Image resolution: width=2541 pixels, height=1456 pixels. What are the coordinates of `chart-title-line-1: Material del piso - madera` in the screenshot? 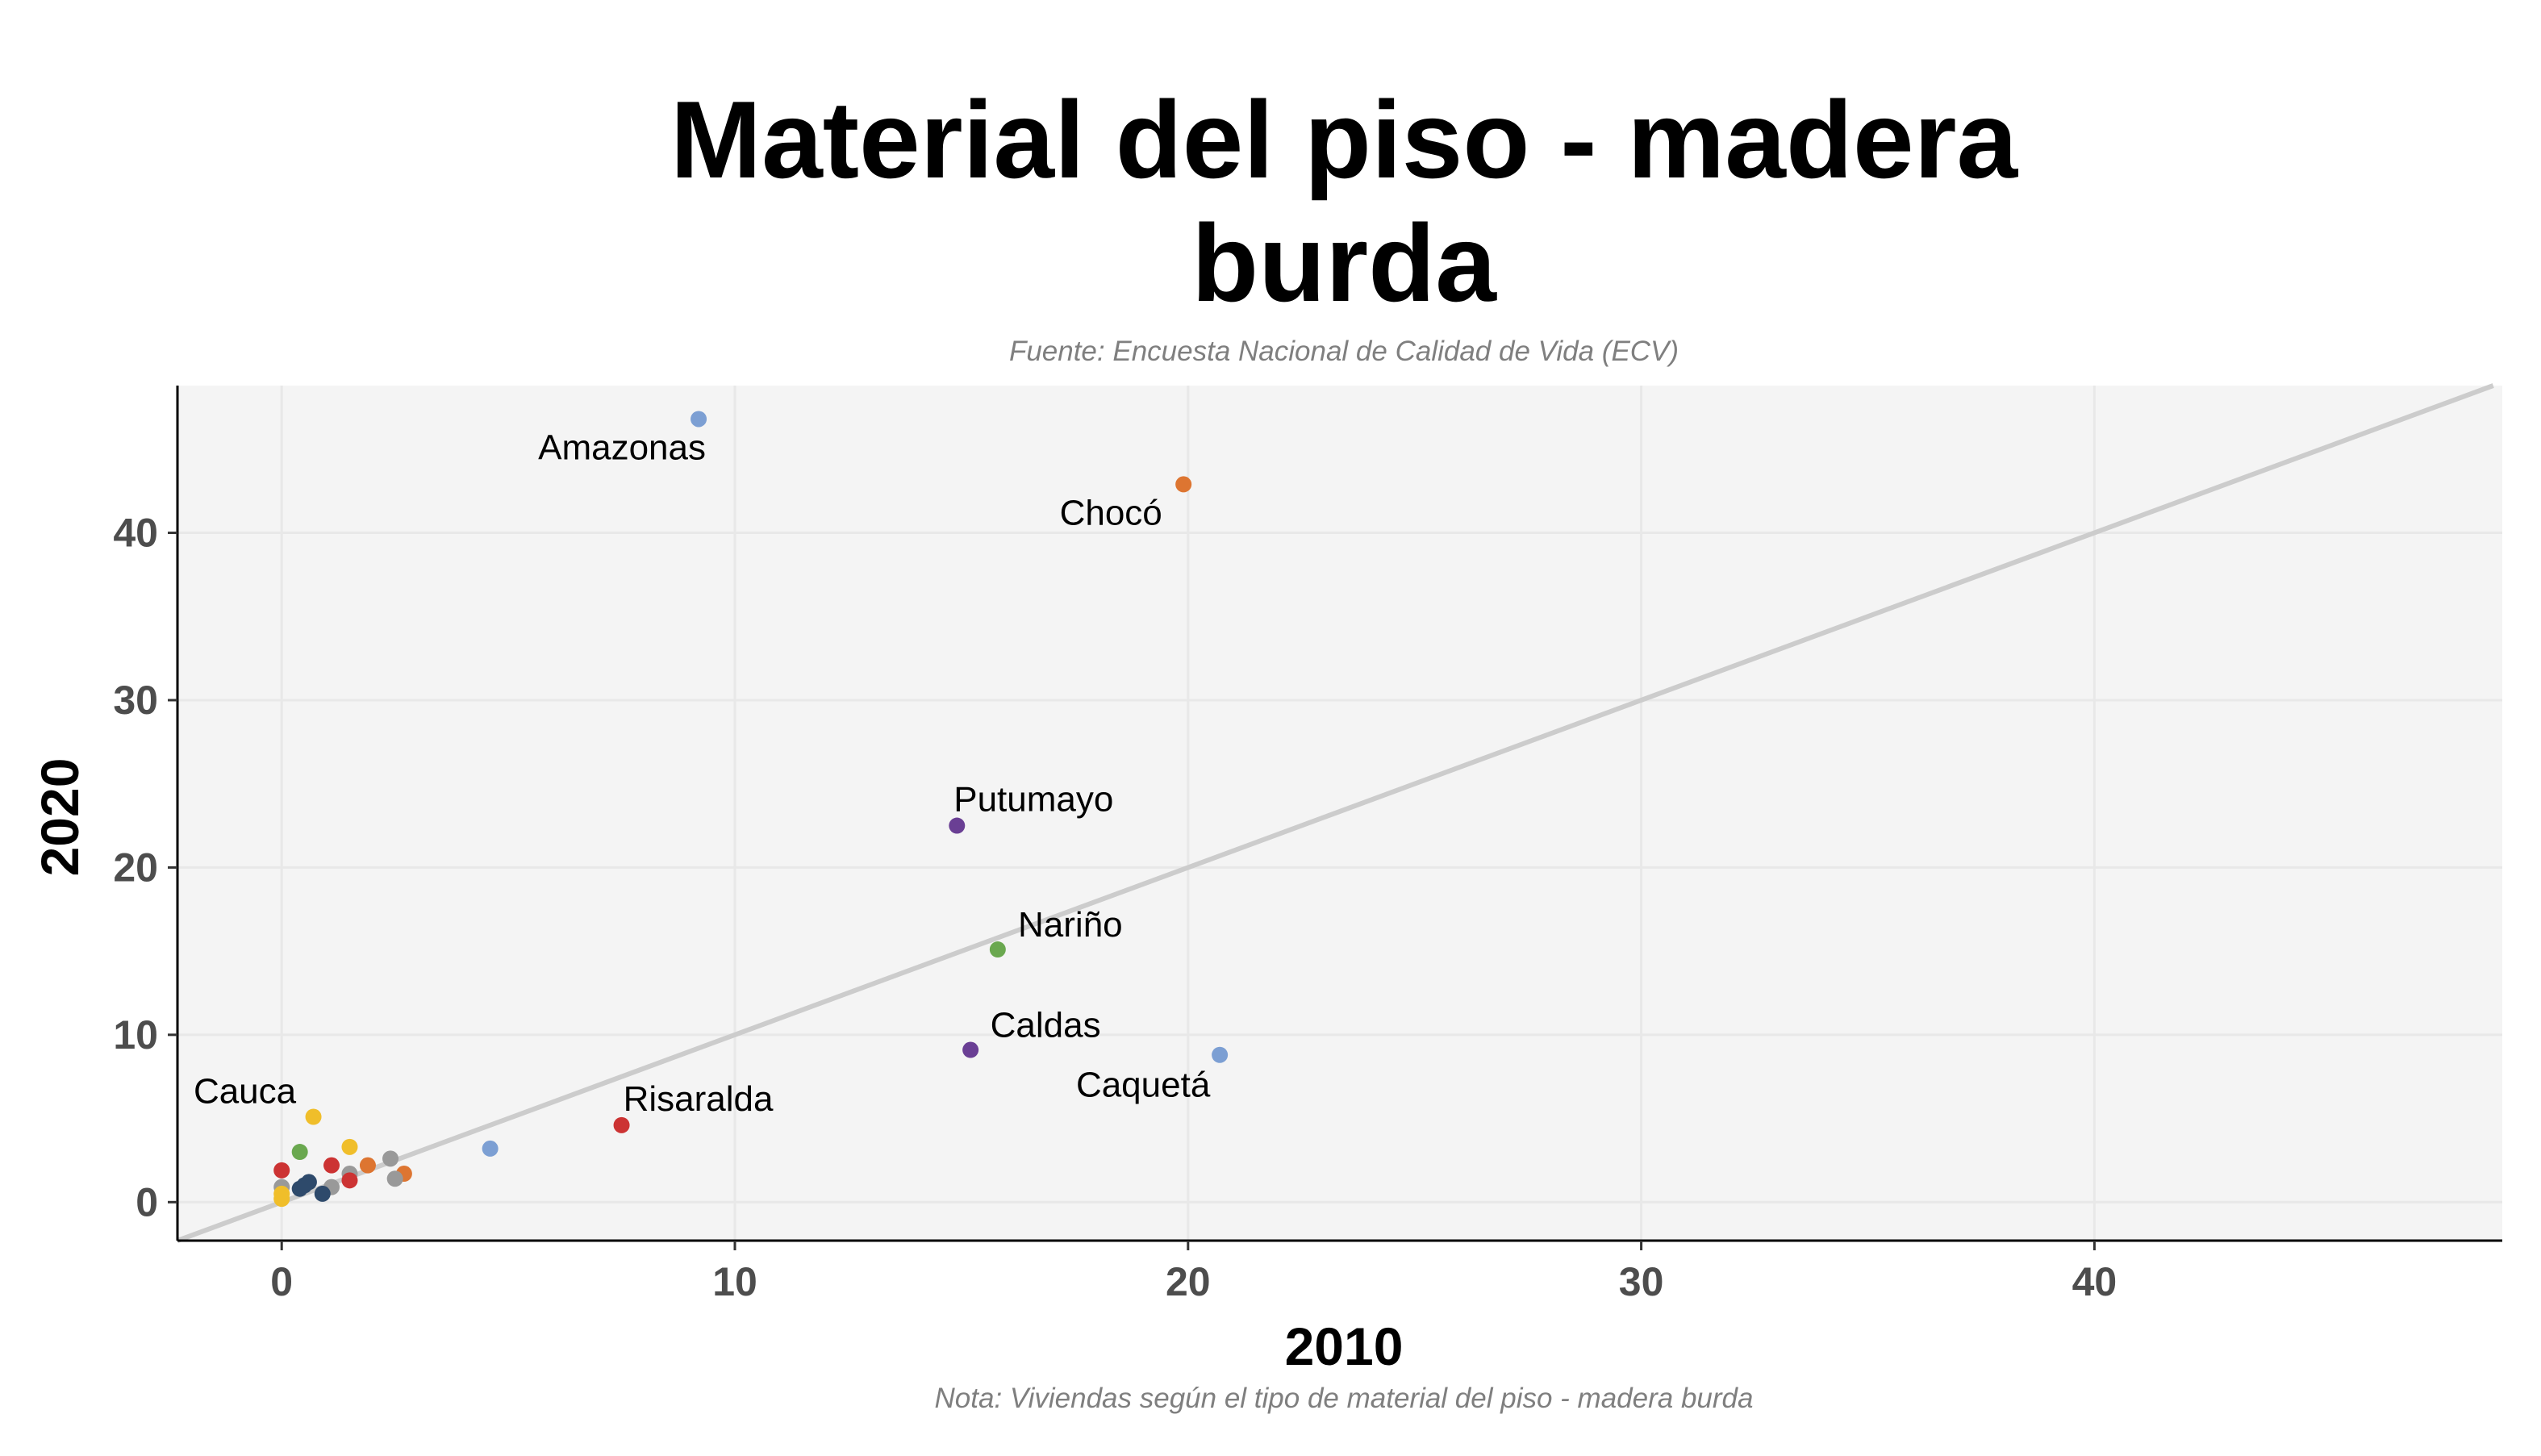 It's located at (1344, 139).